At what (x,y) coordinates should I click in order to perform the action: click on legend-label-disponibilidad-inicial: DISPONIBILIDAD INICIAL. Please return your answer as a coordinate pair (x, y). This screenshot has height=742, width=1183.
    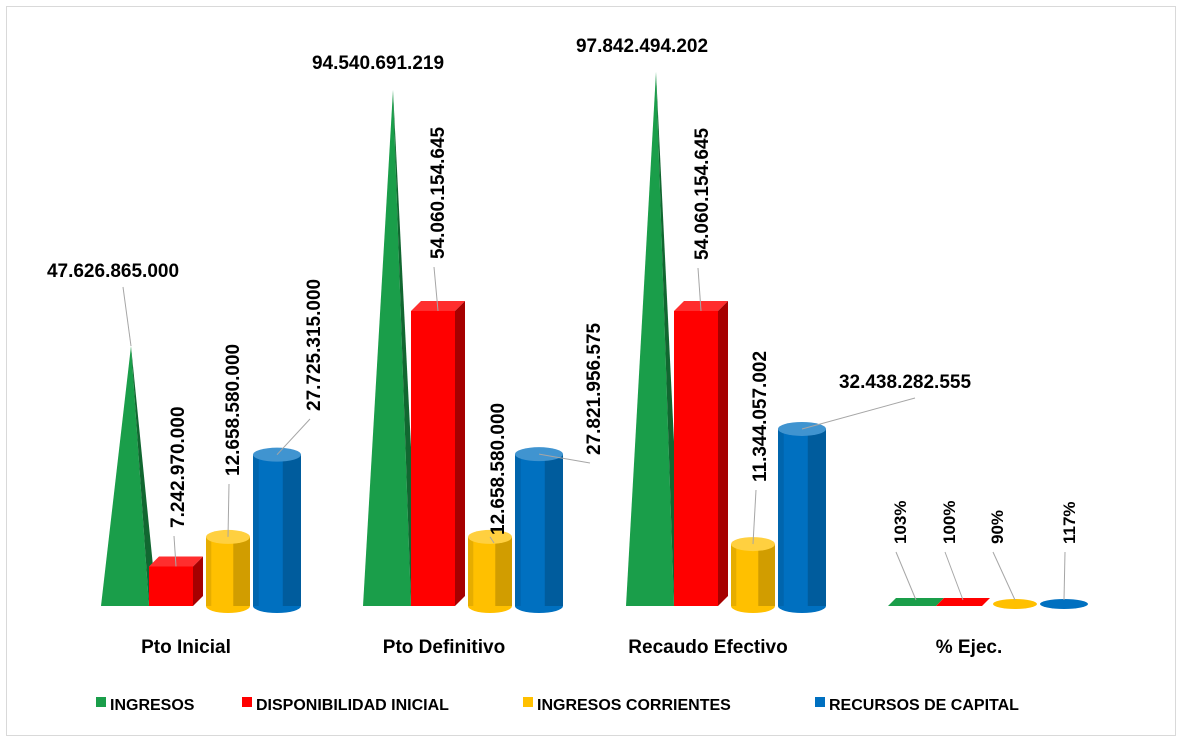
    Looking at the image, I should click on (352, 705).